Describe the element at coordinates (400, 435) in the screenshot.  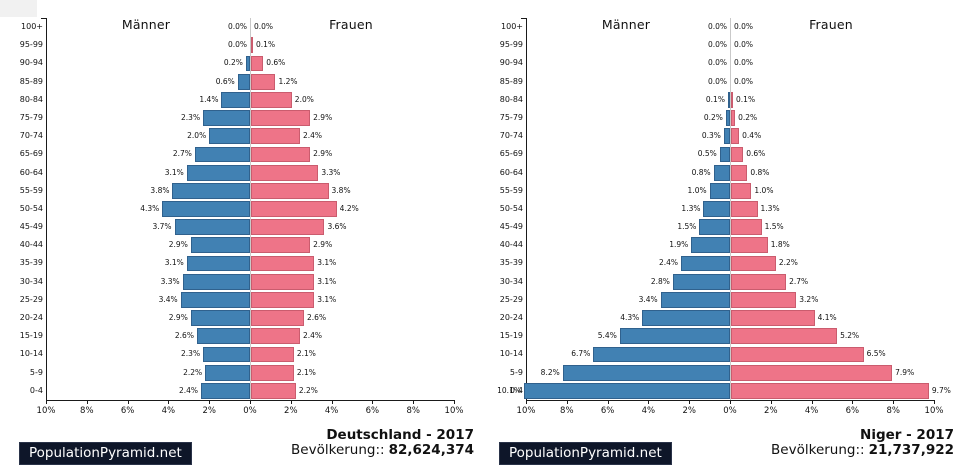
I see `chart-title: Deutschland - 2017` at that location.